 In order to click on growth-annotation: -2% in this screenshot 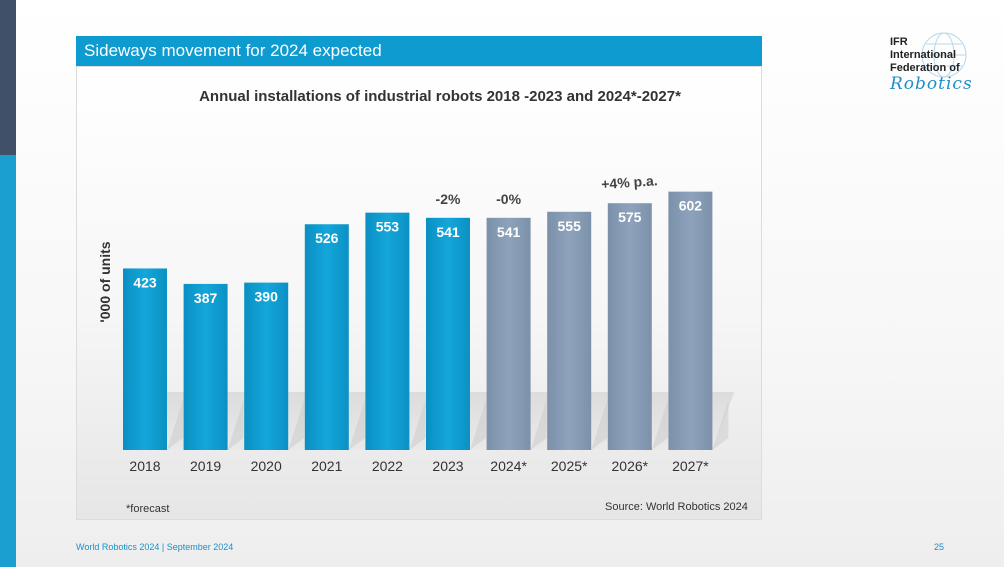, I will do `click(448, 199)`.